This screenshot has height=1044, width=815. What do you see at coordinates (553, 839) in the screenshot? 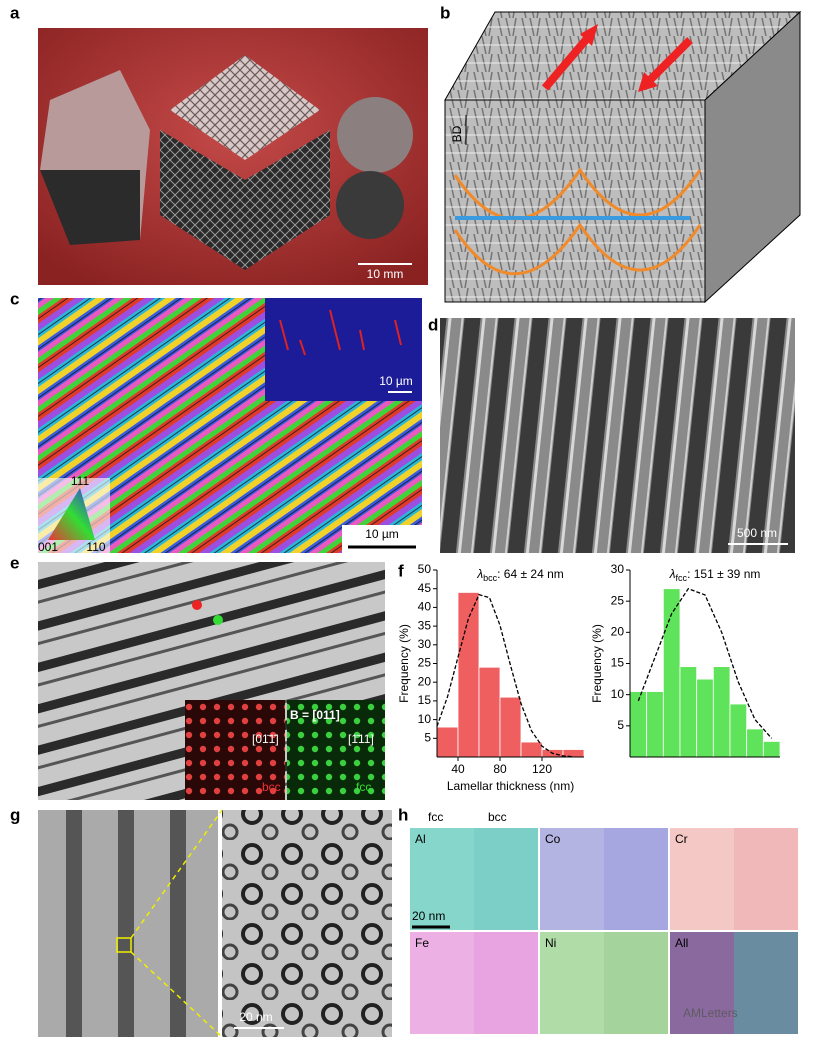
I see `element-label: Co` at bounding box center [553, 839].